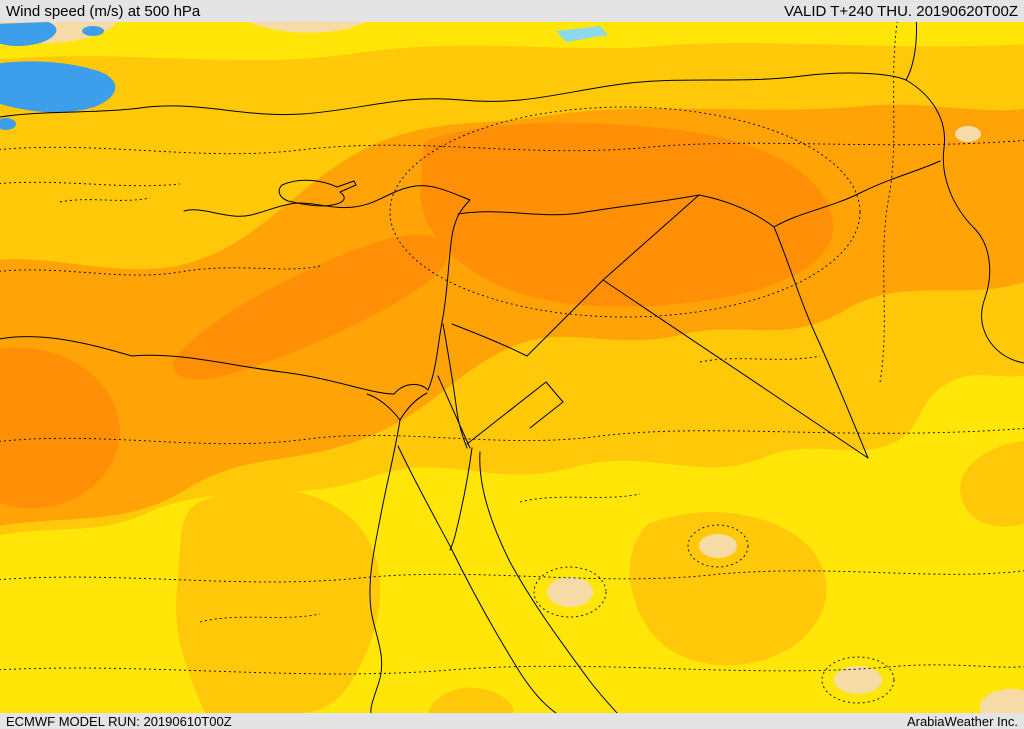 Image resolution: width=1024 pixels, height=729 pixels. Describe the element at coordinates (60, 428) in the screenshot. I see `core-deep-orange-west` at that location.